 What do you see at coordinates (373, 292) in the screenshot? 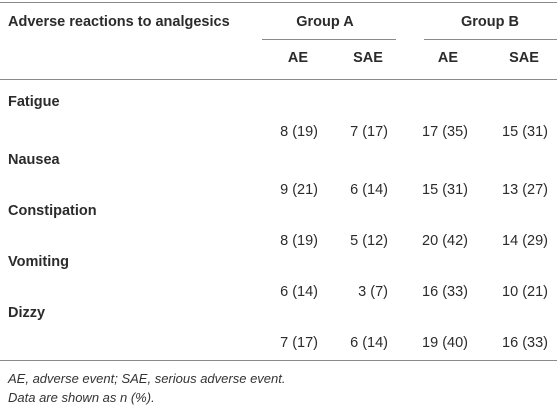
I see `cell-vomiting-a-sae: 3 (7)` at bounding box center [373, 292].